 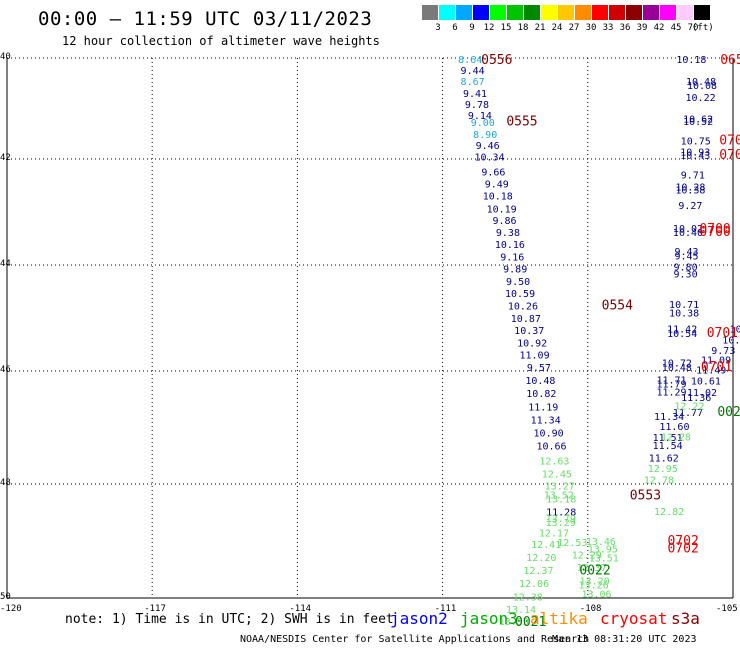 I want to click on wave-height-value: 13.46, so click(x=601, y=542).